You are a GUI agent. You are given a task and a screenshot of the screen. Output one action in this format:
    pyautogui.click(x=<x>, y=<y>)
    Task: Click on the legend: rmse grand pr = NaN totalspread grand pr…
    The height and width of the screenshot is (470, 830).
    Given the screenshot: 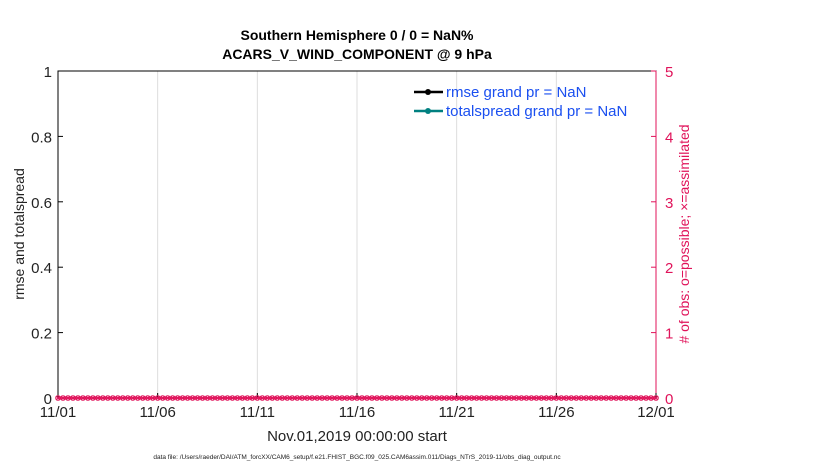 What is the action you would take?
    pyautogui.click(x=520, y=102)
    